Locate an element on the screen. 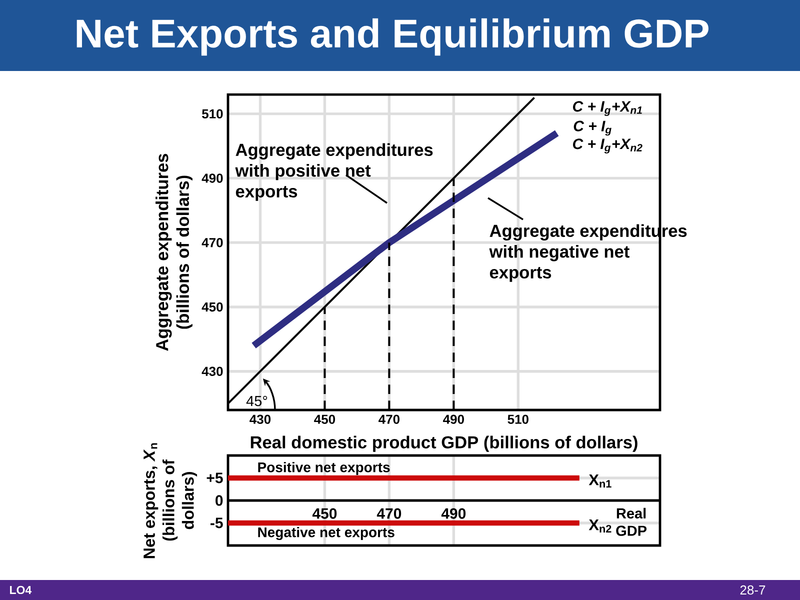 This screenshot has height=600, width=800. annotation: 45° is located at coordinates (257, 401).